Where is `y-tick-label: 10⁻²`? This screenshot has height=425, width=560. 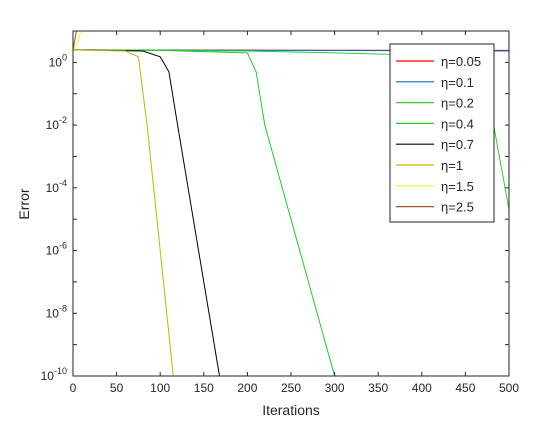
y-tick-label: 10⁻² is located at coordinates (56, 123).